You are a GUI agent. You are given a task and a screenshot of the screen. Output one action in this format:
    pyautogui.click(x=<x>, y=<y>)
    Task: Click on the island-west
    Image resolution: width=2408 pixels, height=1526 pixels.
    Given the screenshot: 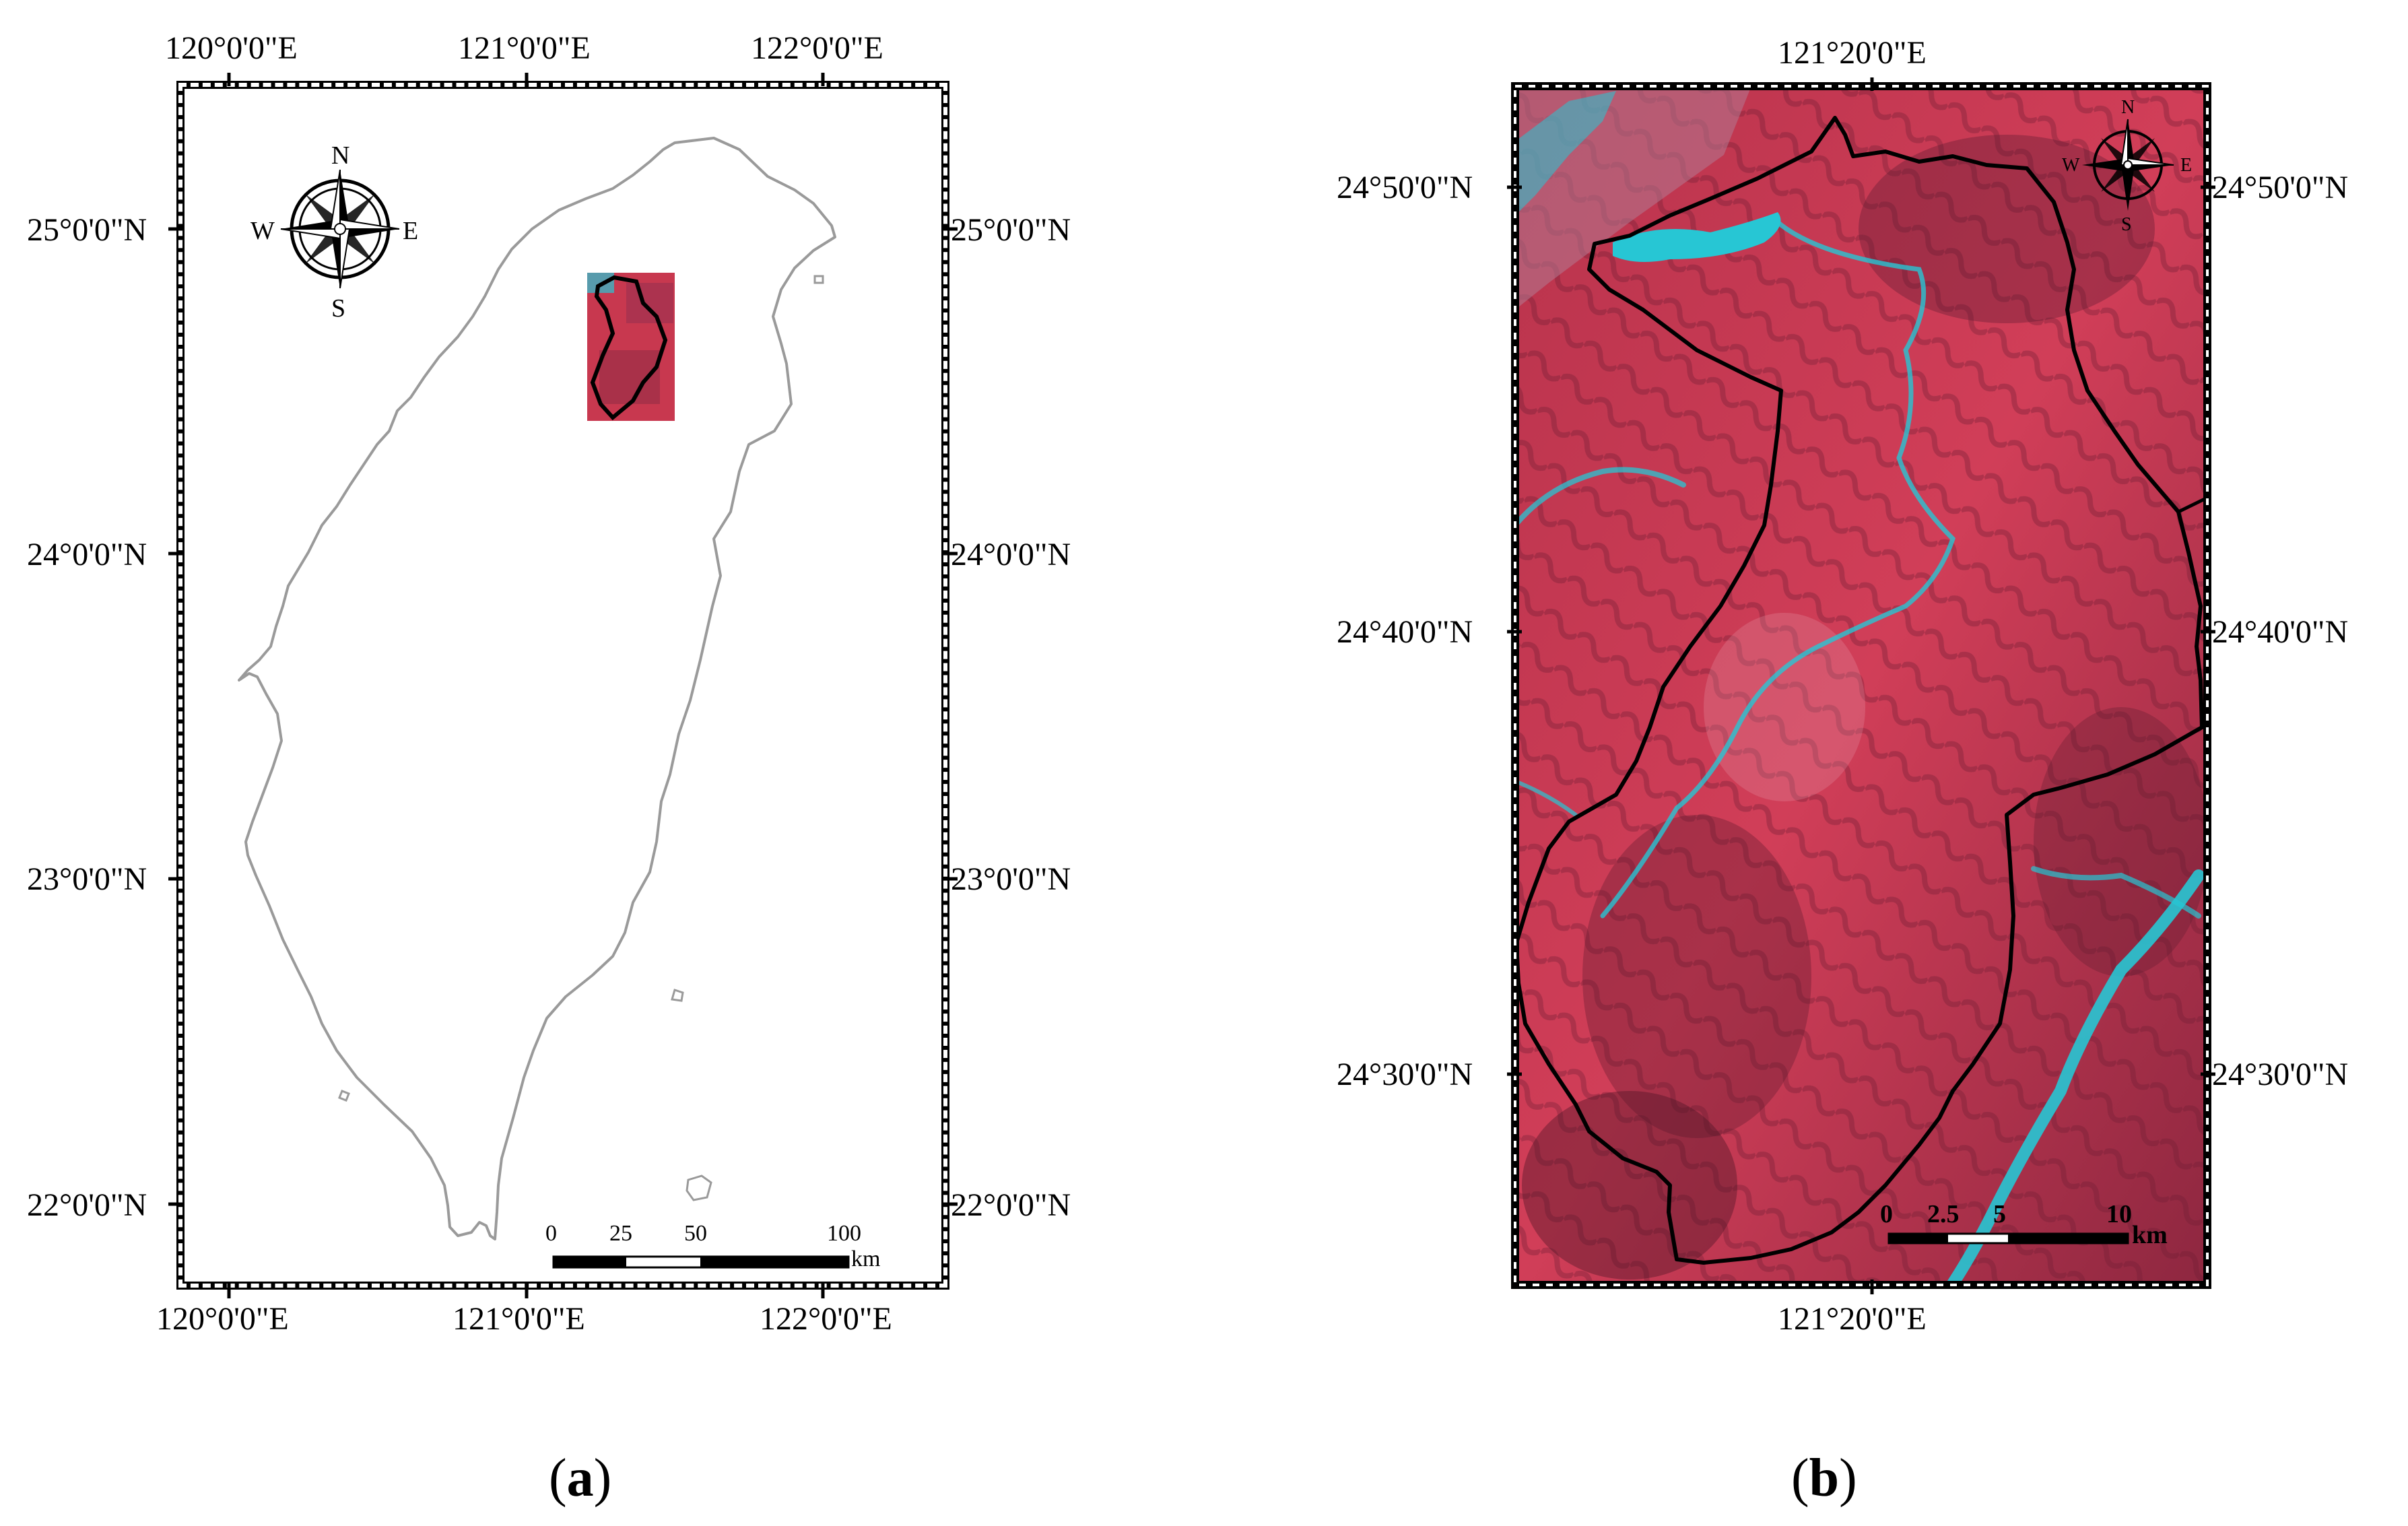 What is the action you would take?
    pyautogui.click(x=344, y=1096)
    